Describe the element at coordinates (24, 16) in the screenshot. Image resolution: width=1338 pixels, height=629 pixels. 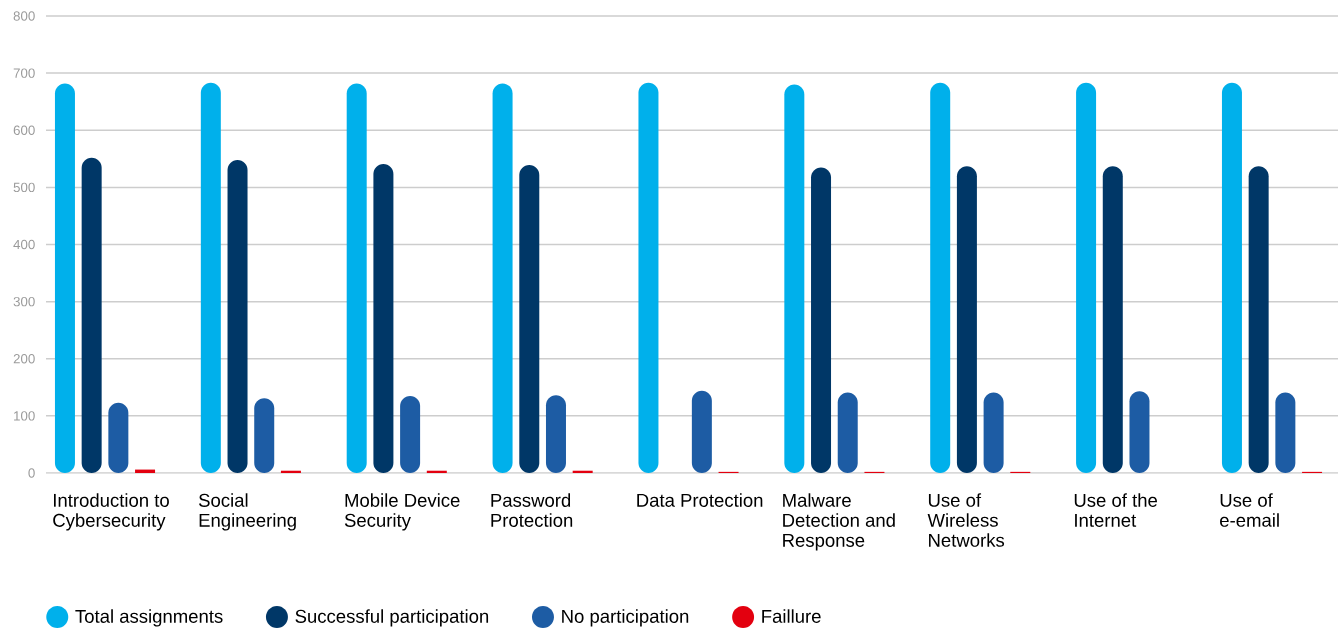
I see `y-tick-label: 800` at that location.